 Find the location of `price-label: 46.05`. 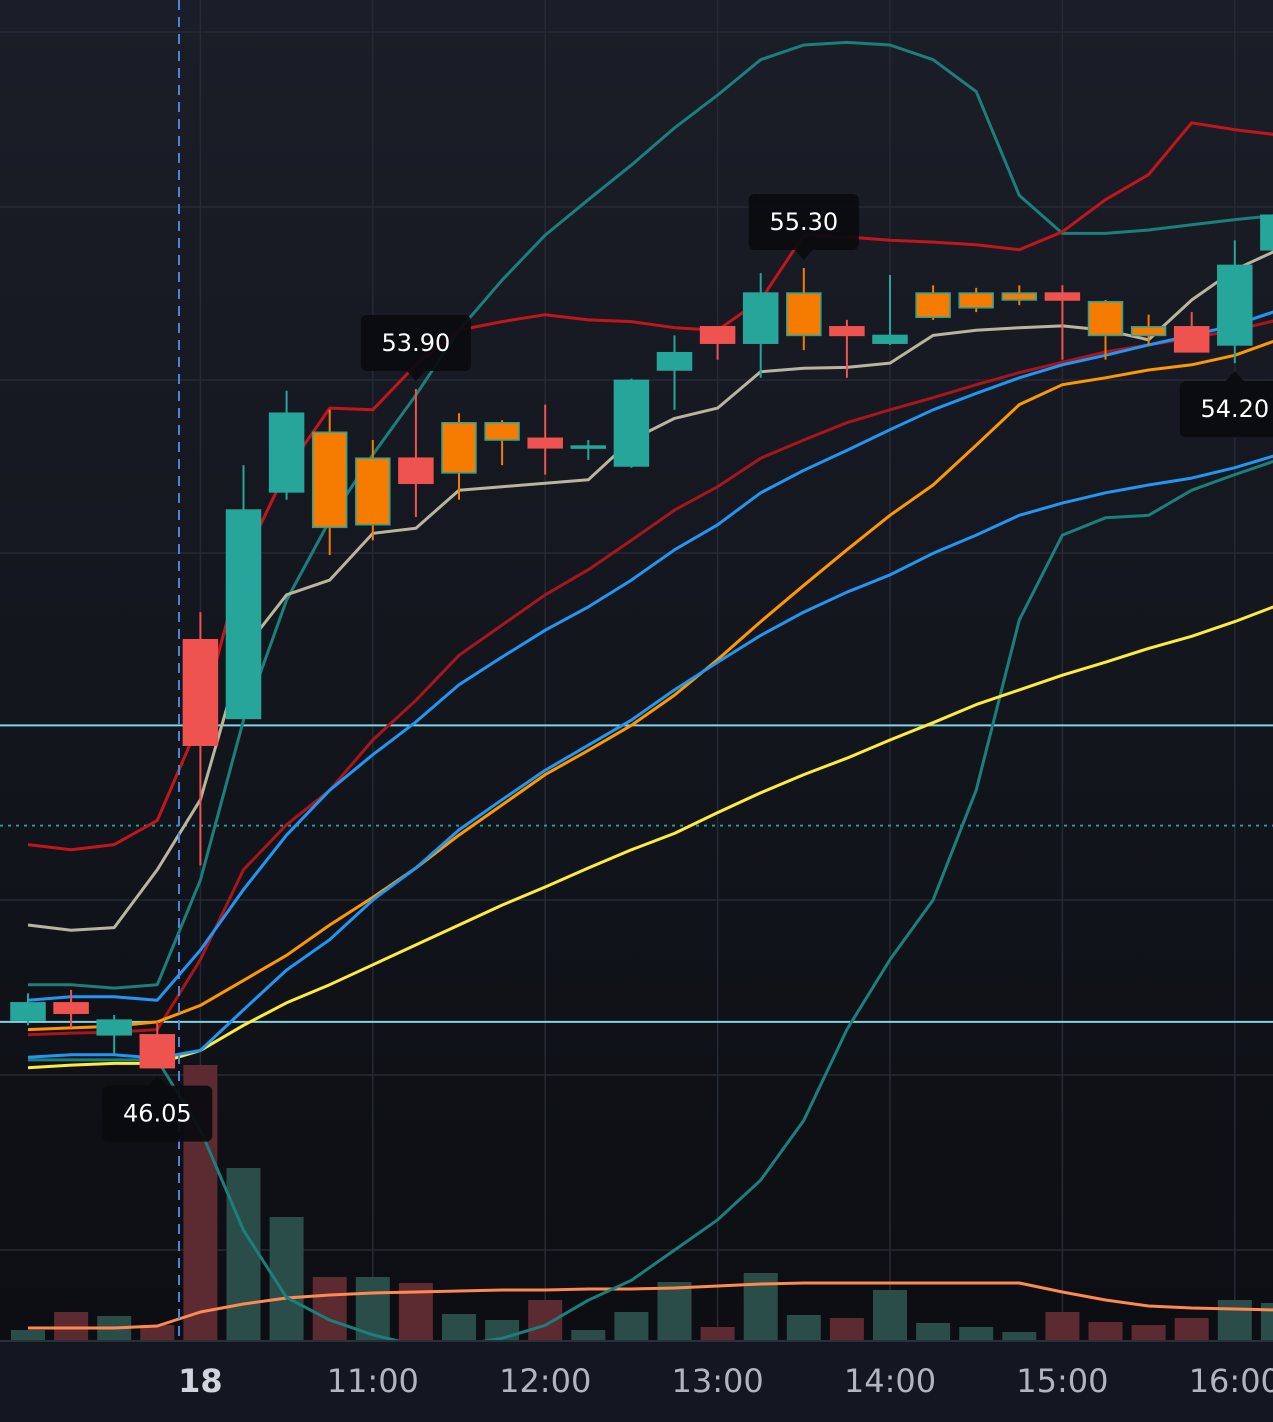

price-label: 46.05 is located at coordinates (157, 1114).